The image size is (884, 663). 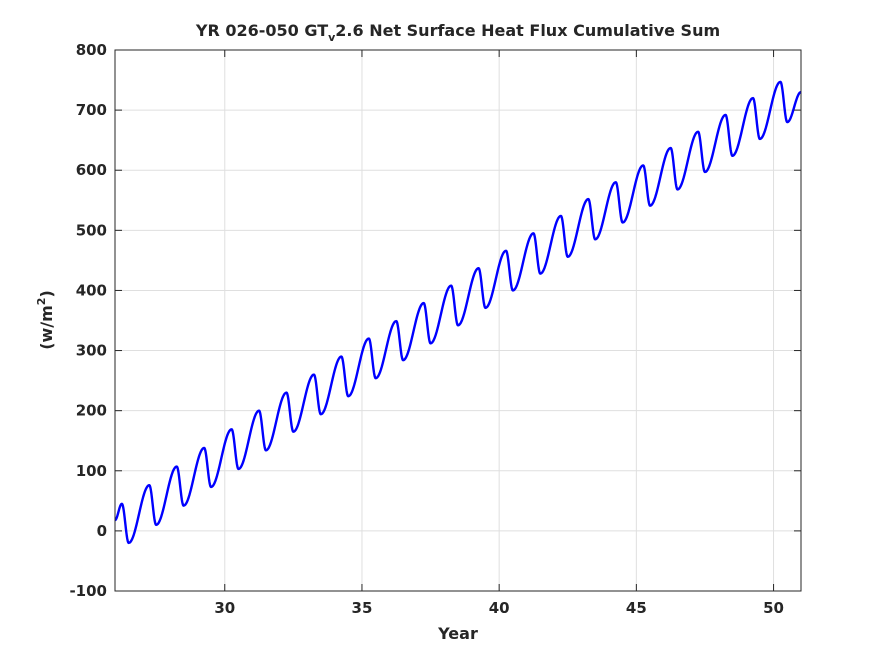 I want to click on y-tick-label: 800, so click(x=91, y=50).